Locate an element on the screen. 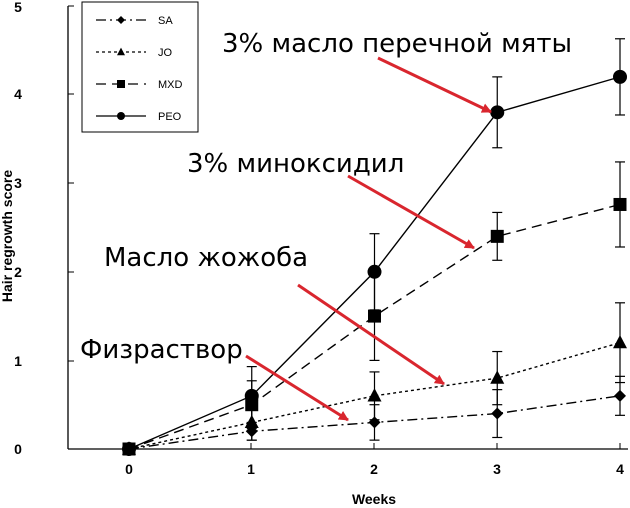 The height and width of the screenshot is (508, 630). y-axis-title: Hair regrowth score is located at coordinates (7, 236).